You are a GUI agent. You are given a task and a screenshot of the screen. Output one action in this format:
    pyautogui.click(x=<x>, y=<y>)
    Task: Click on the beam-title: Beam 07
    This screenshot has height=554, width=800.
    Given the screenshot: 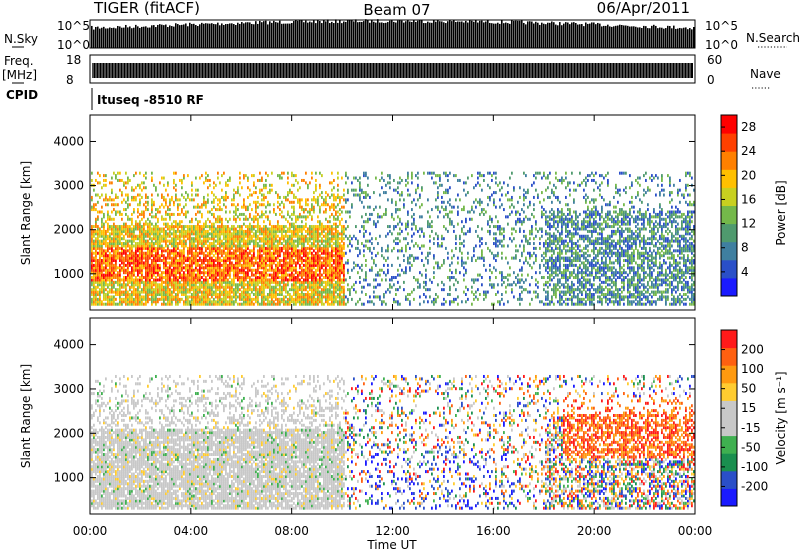 What is the action you would take?
    pyautogui.click(x=396, y=10)
    